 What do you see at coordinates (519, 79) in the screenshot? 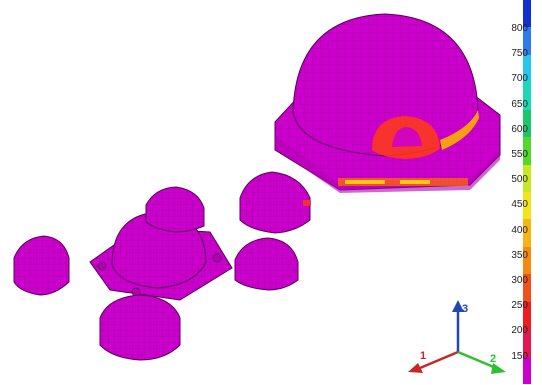
I see `legend-tick-label: 700` at bounding box center [519, 79].